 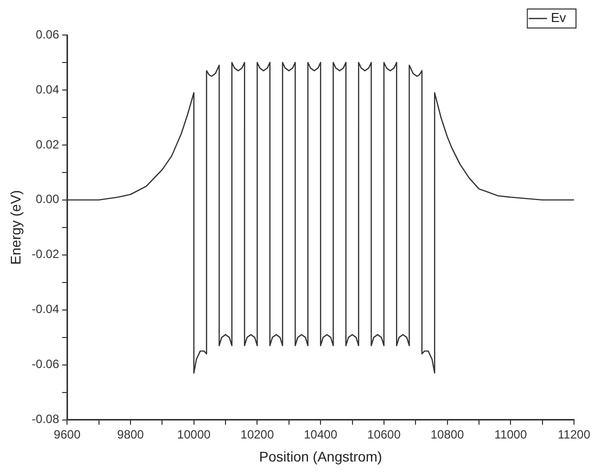 What do you see at coordinates (46, 419) in the screenshot?
I see `y-tick-label: -0.08` at bounding box center [46, 419].